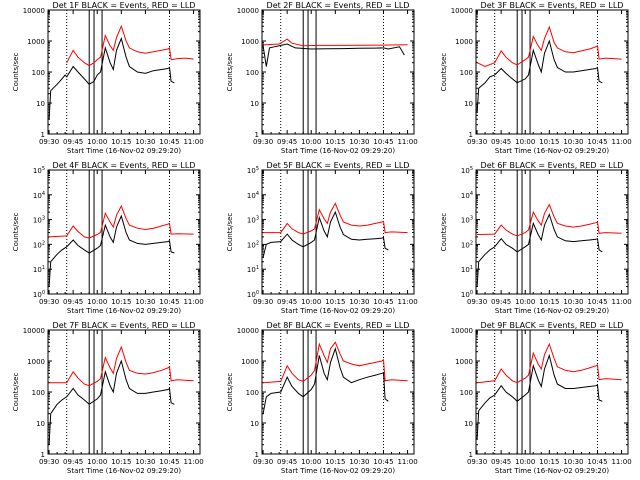 The width and height of the screenshot is (640, 480). What do you see at coordinates (39, 195) in the screenshot?
I see `y-tick-label: 10⁴` at bounding box center [39, 195].